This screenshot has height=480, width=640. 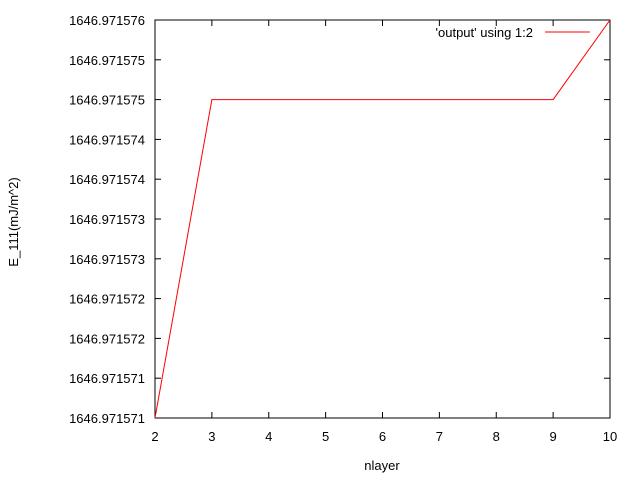 I want to click on x-tick-label: 8, so click(x=496, y=436).